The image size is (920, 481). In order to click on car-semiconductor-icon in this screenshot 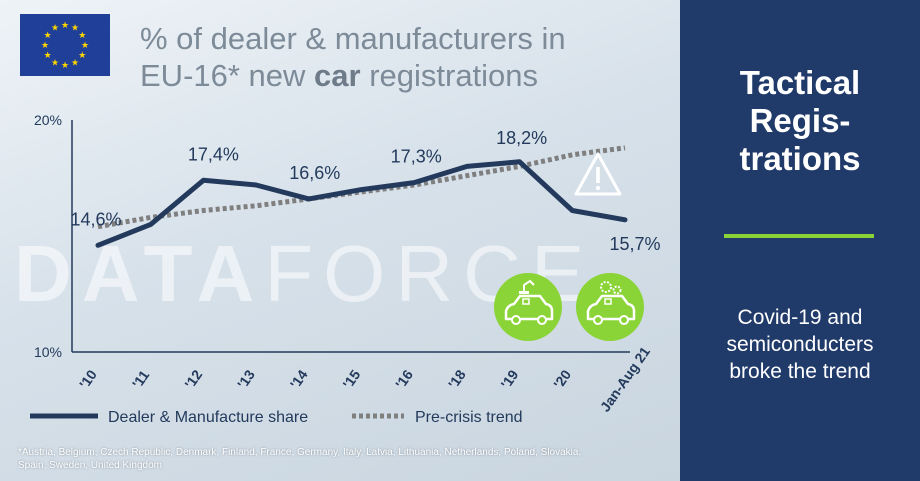, I will do `click(610, 307)`.